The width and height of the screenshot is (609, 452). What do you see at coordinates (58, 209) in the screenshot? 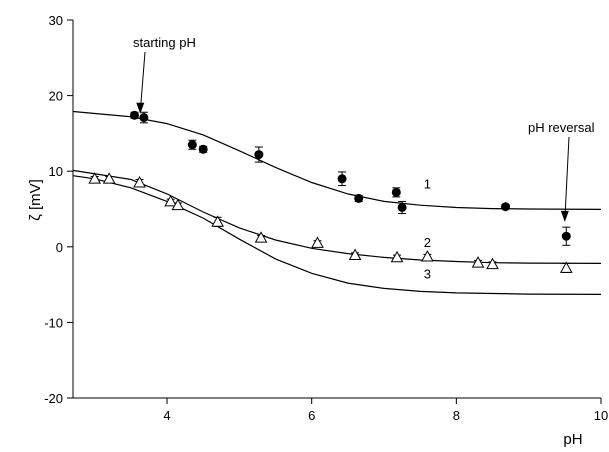
I see `y-axis-ticks: -20 -10 0 10 20 30` at bounding box center [58, 209].